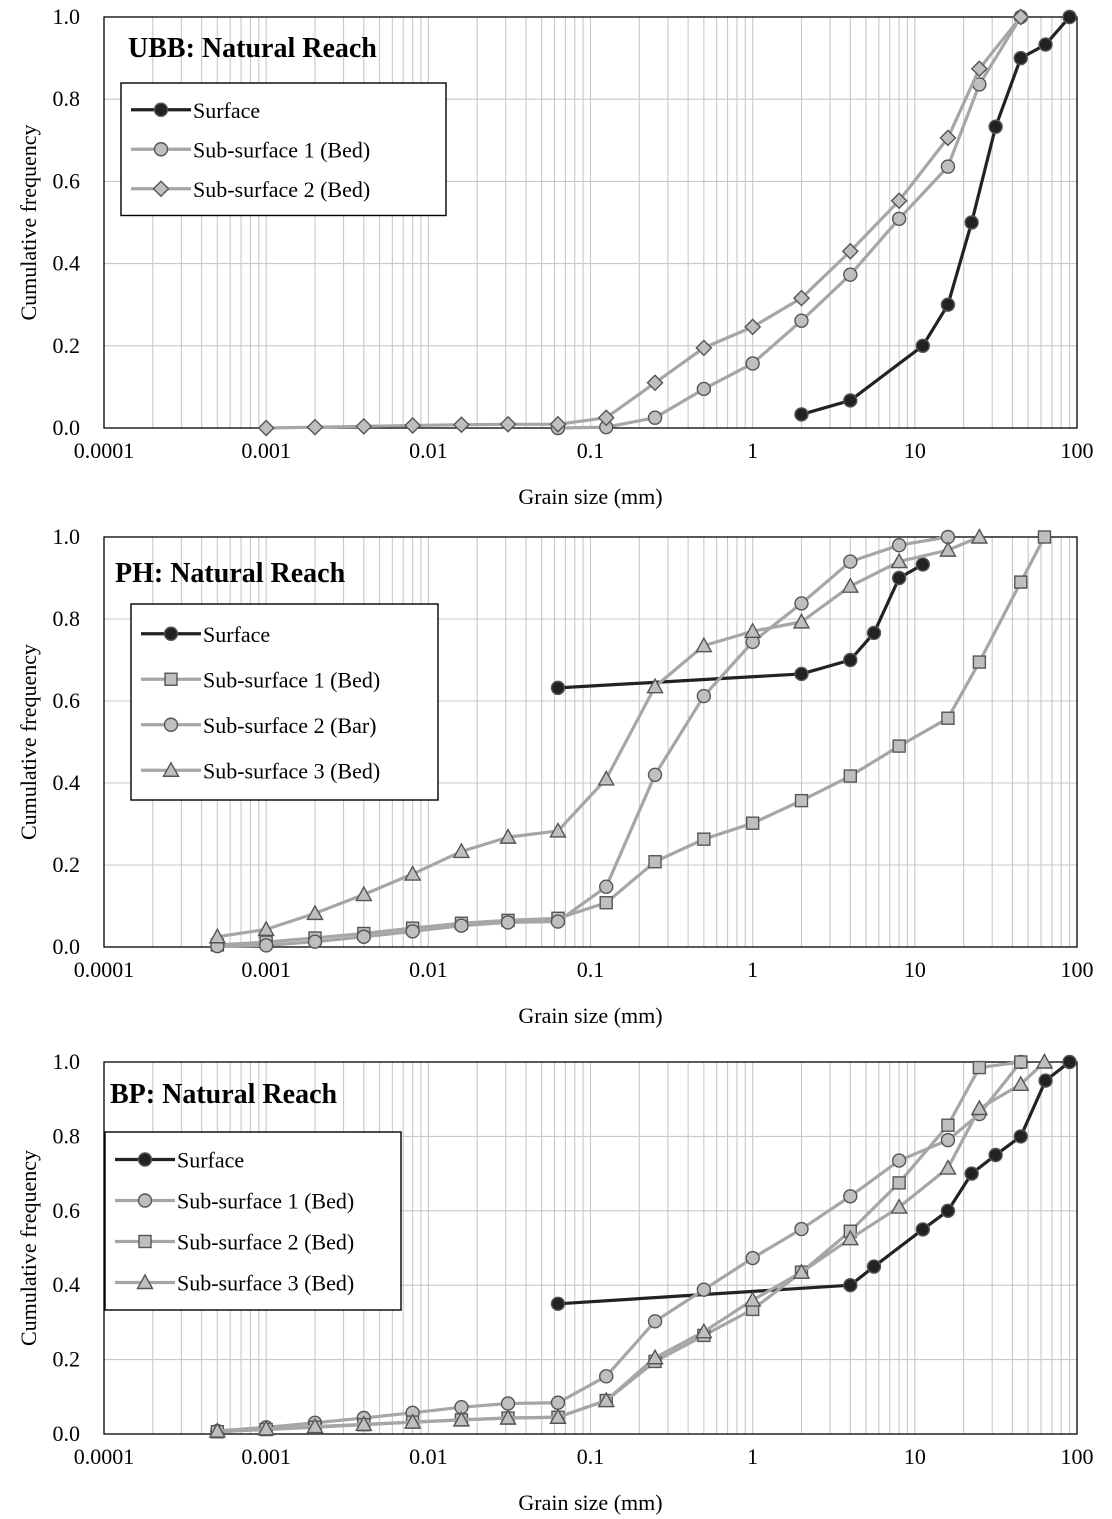 This screenshot has height=1519, width=1112. Describe the element at coordinates (591, 1456) in the screenshot. I see `x-tick-label: 0.1` at that location.